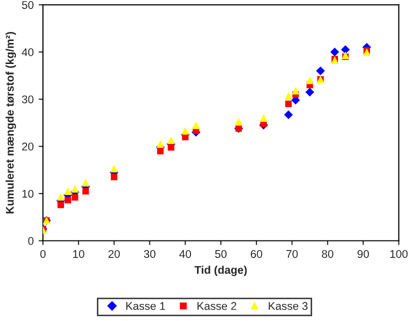 The width and height of the screenshot is (409, 321). What do you see at coordinates (28, 5) in the screenshot?
I see `y-tick-label: 50` at bounding box center [28, 5].